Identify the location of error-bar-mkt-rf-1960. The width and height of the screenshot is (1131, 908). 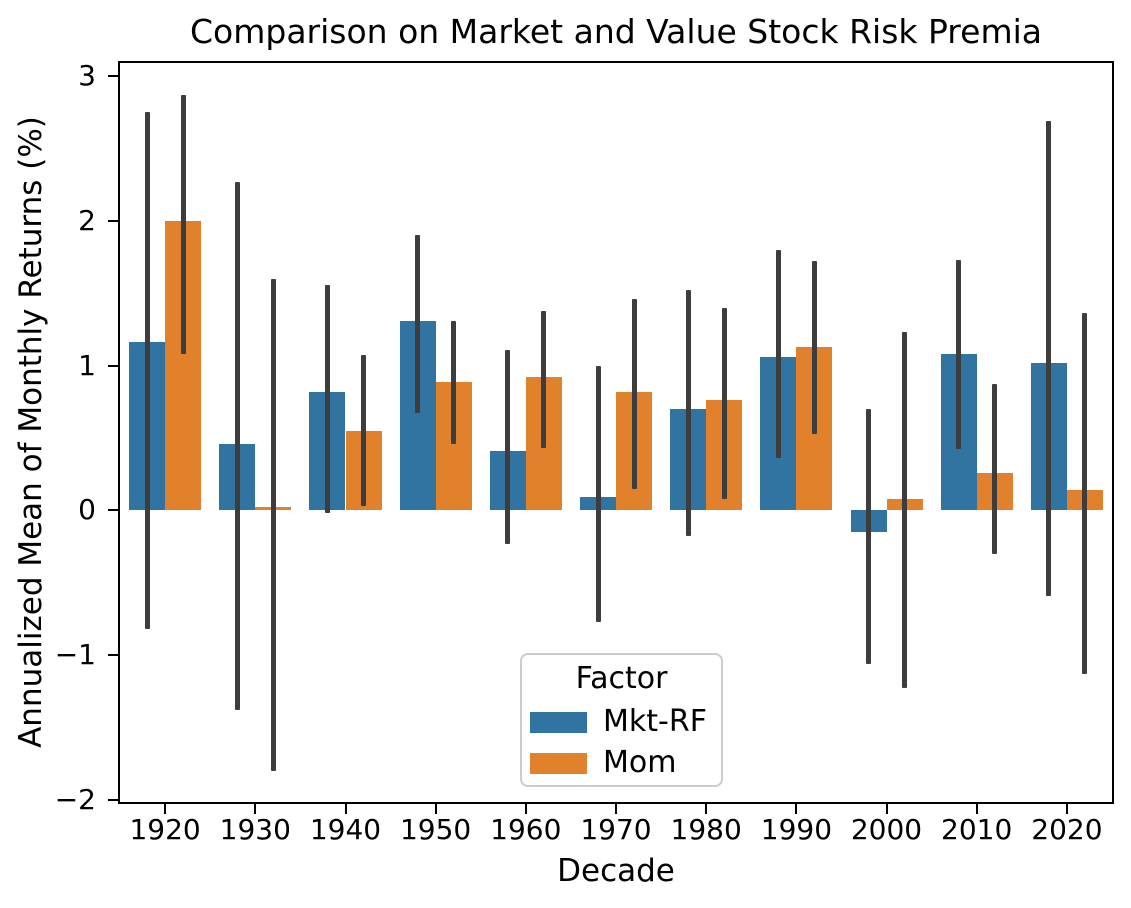
(508, 446).